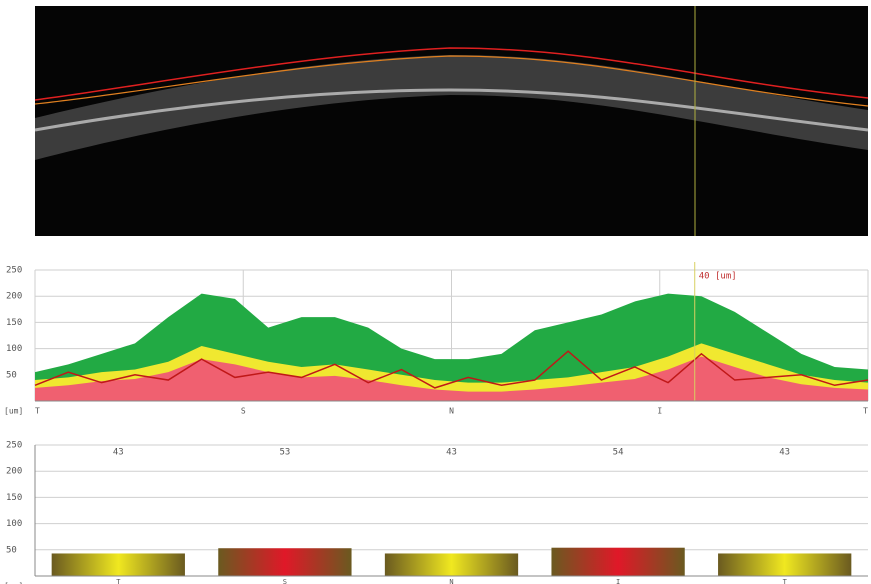 The image size is (871, 584). I want to click on rpe-layer, so click(451, 110).